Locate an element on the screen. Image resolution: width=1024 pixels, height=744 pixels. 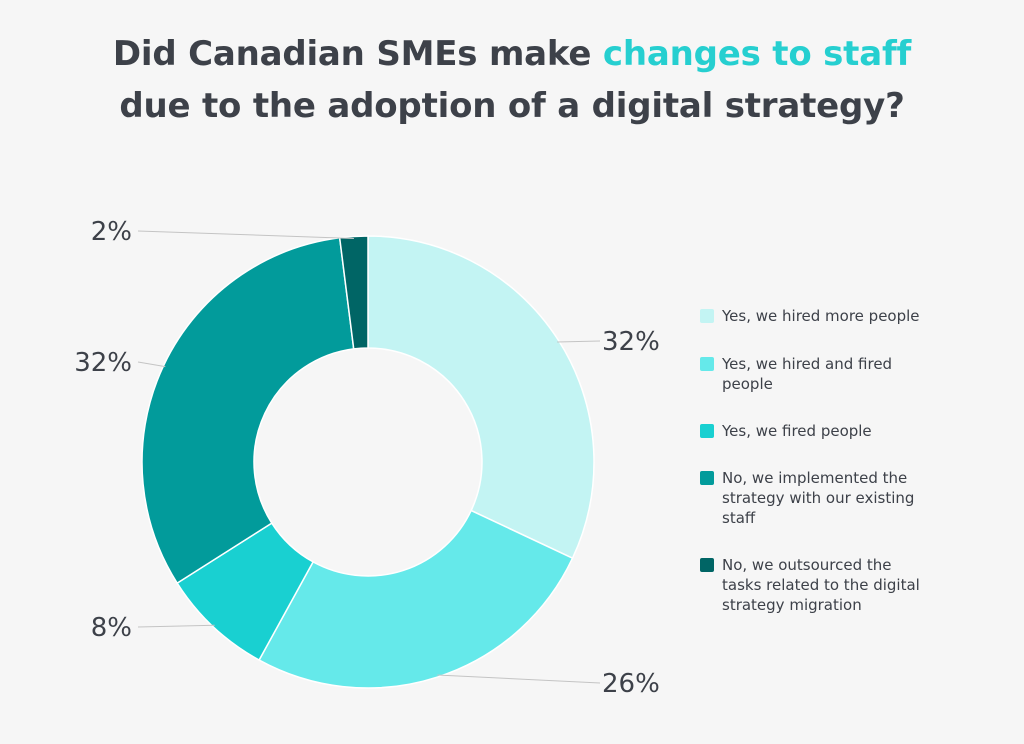
legend-item-1: Yes, we hired more people is located at coordinates (813, 316).